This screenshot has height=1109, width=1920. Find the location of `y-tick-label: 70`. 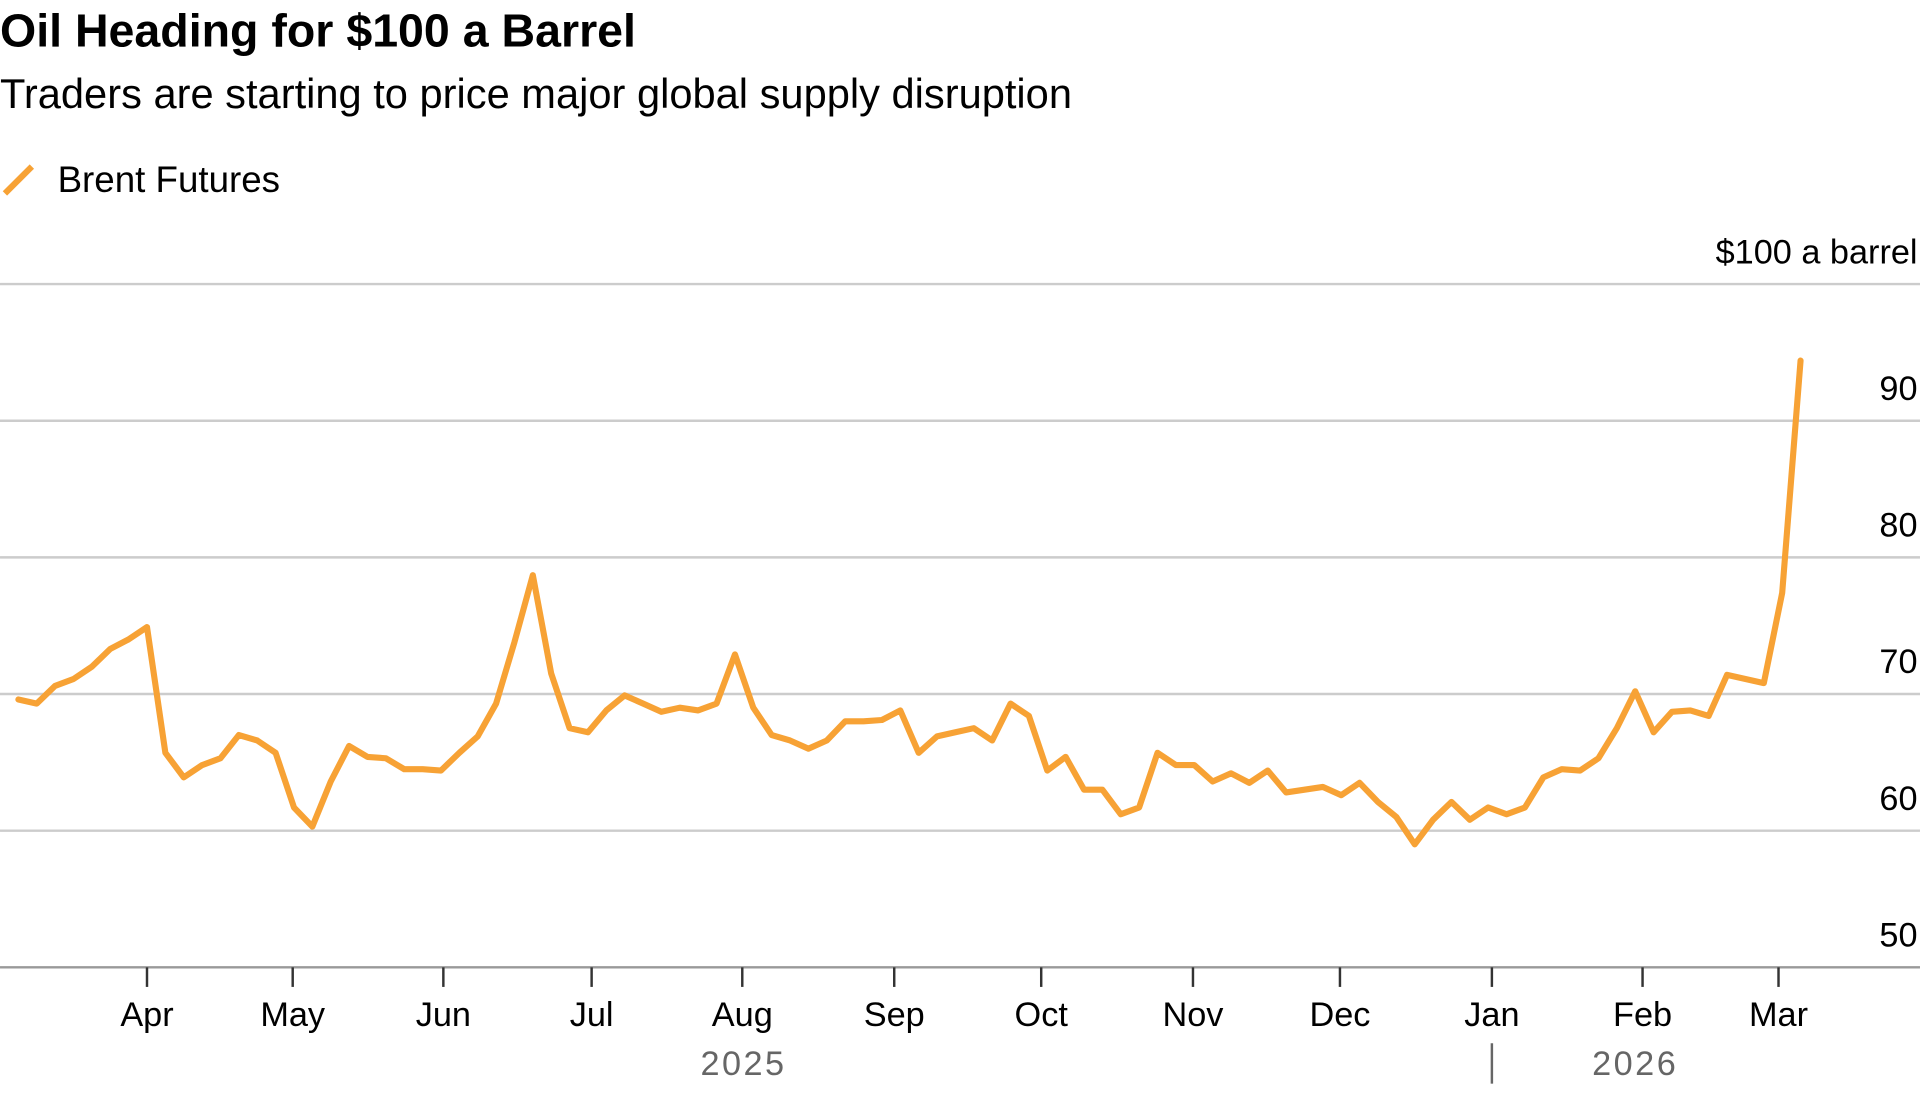

y-tick-label: 70 is located at coordinates (1898, 662).